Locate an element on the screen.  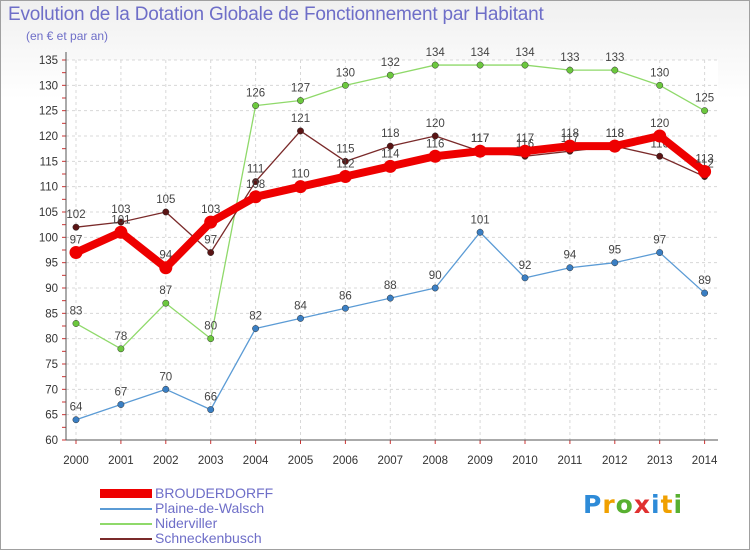
y-tick-label: 75 is located at coordinates (51, 365).